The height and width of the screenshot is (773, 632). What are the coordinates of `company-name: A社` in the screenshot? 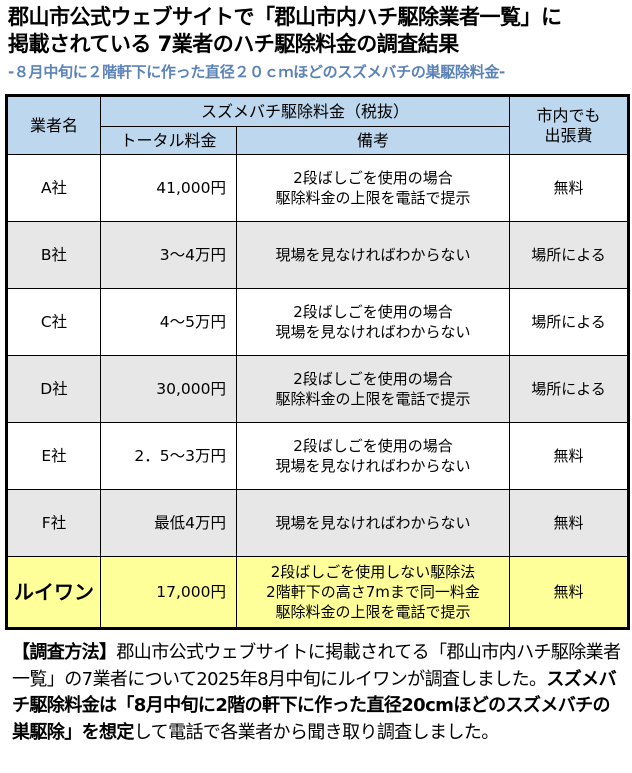 It's located at (53, 188).